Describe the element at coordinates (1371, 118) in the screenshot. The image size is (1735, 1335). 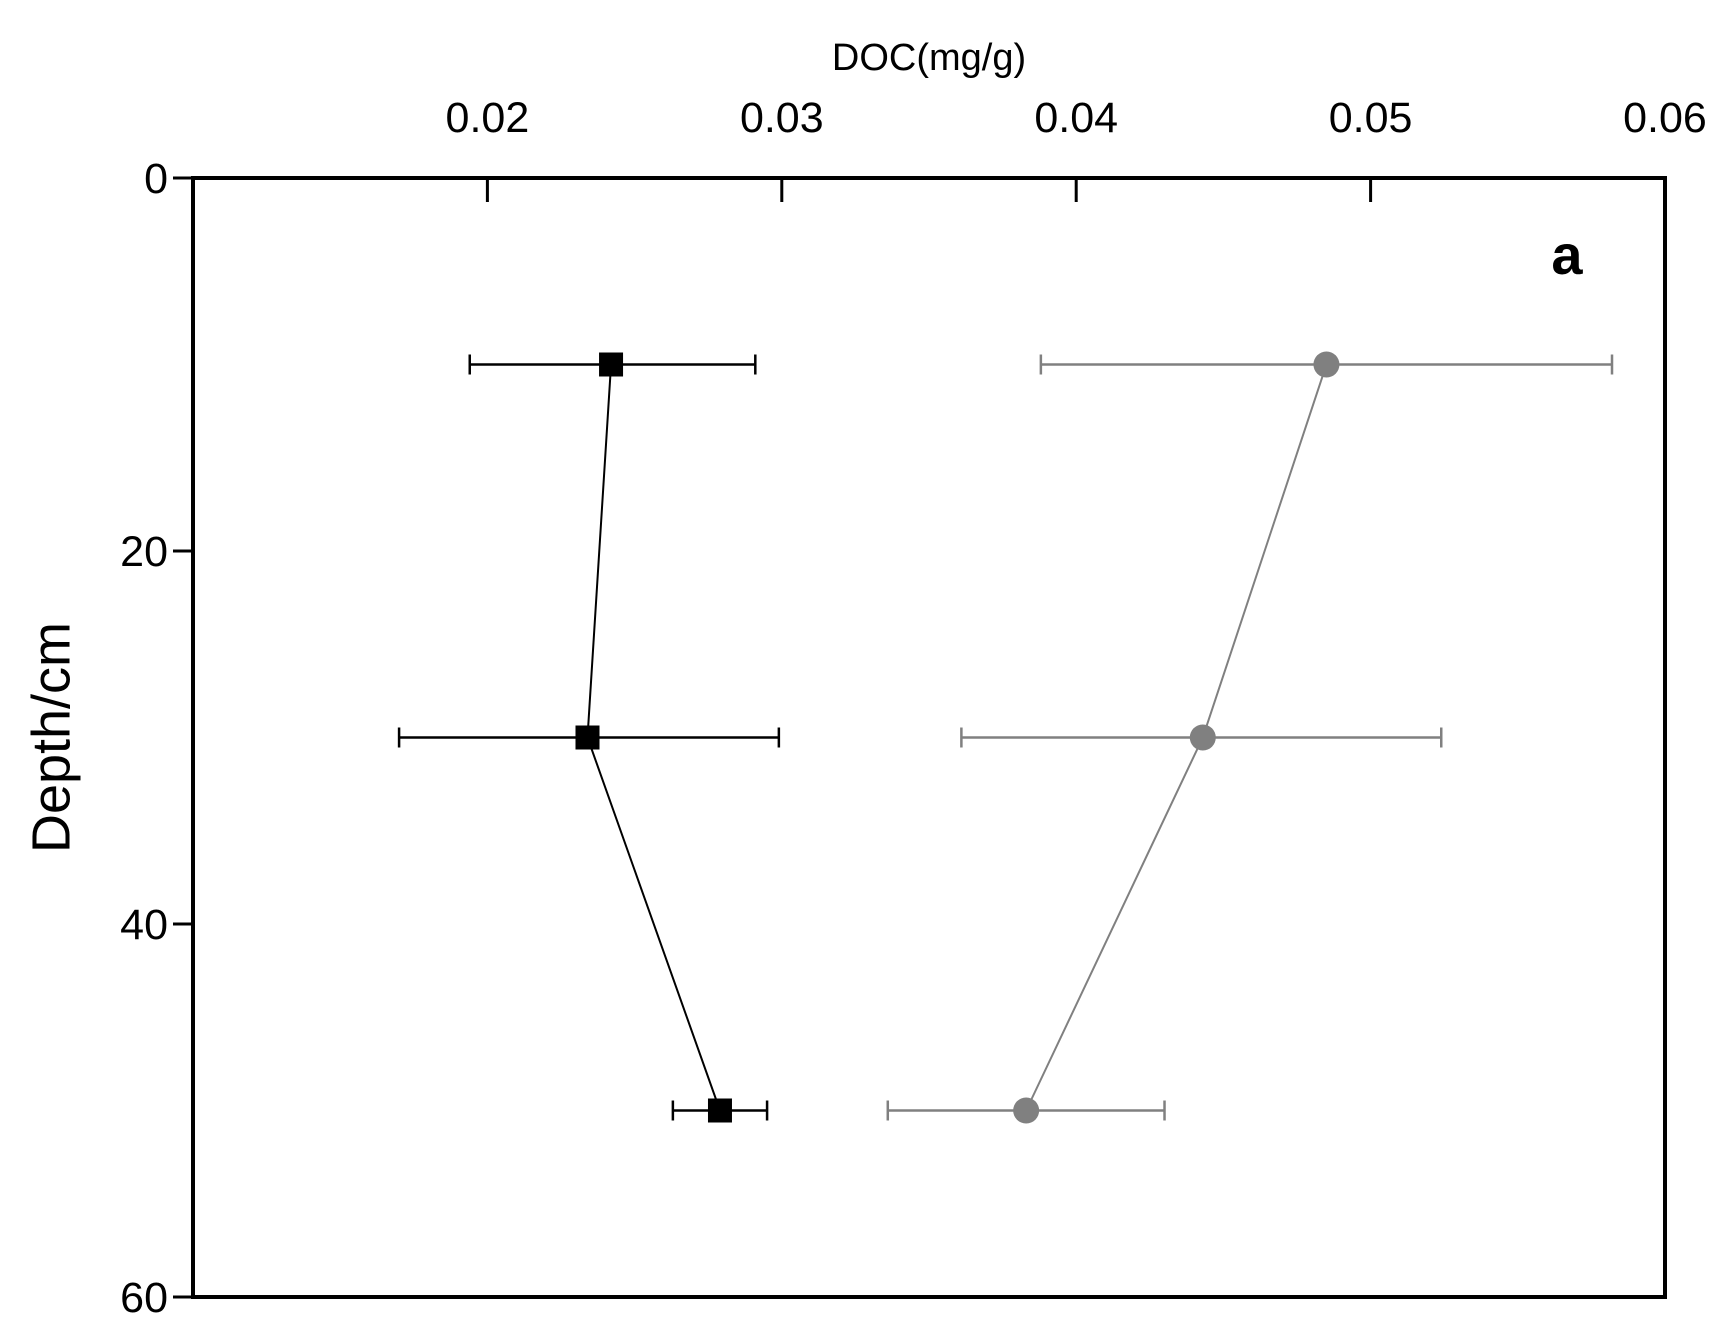
I see `x-tick-label: 0.05` at that location.